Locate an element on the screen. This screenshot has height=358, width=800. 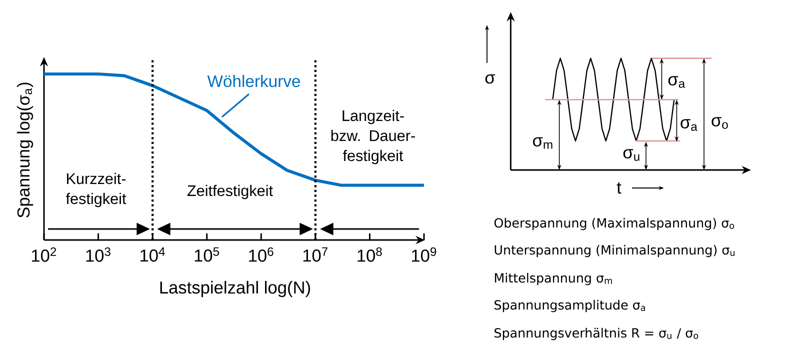
annotation: Kurzzeit-festigkeit is located at coordinates (96, 190).